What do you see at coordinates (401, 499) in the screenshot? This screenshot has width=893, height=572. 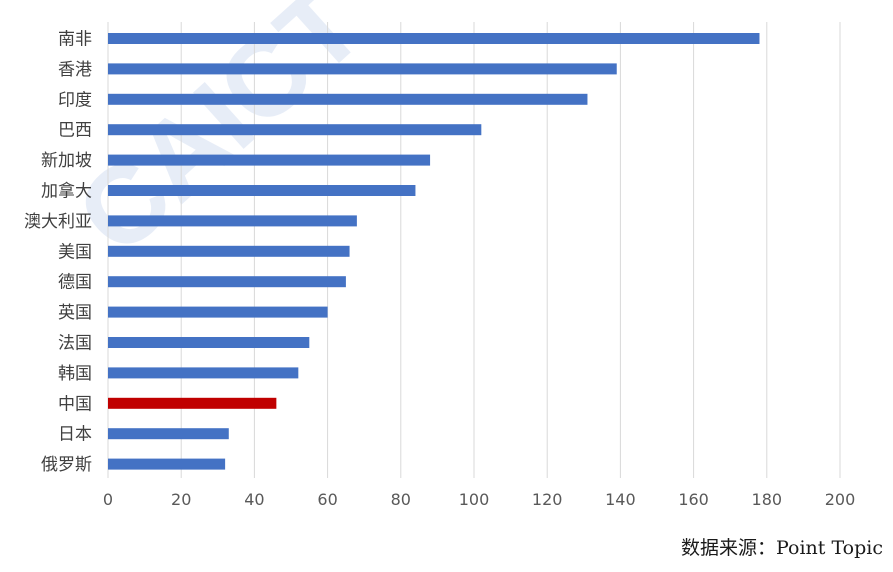 I see `x-tick-label: 80` at bounding box center [401, 499].